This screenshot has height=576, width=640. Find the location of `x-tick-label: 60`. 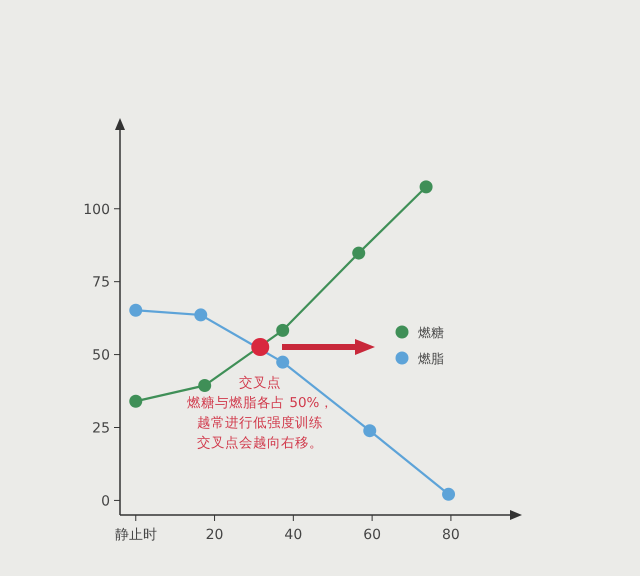

x-tick-label: 60 is located at coordinates (372, 535).